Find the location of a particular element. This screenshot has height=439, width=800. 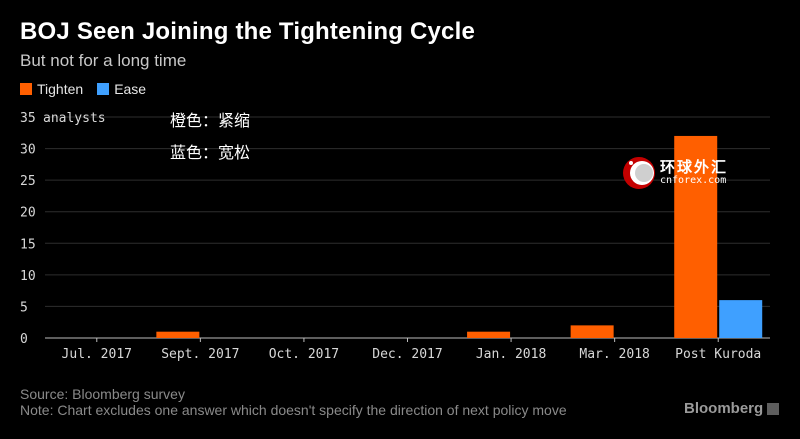

y-tick-label: 5 is located at coordinates (24, 307).